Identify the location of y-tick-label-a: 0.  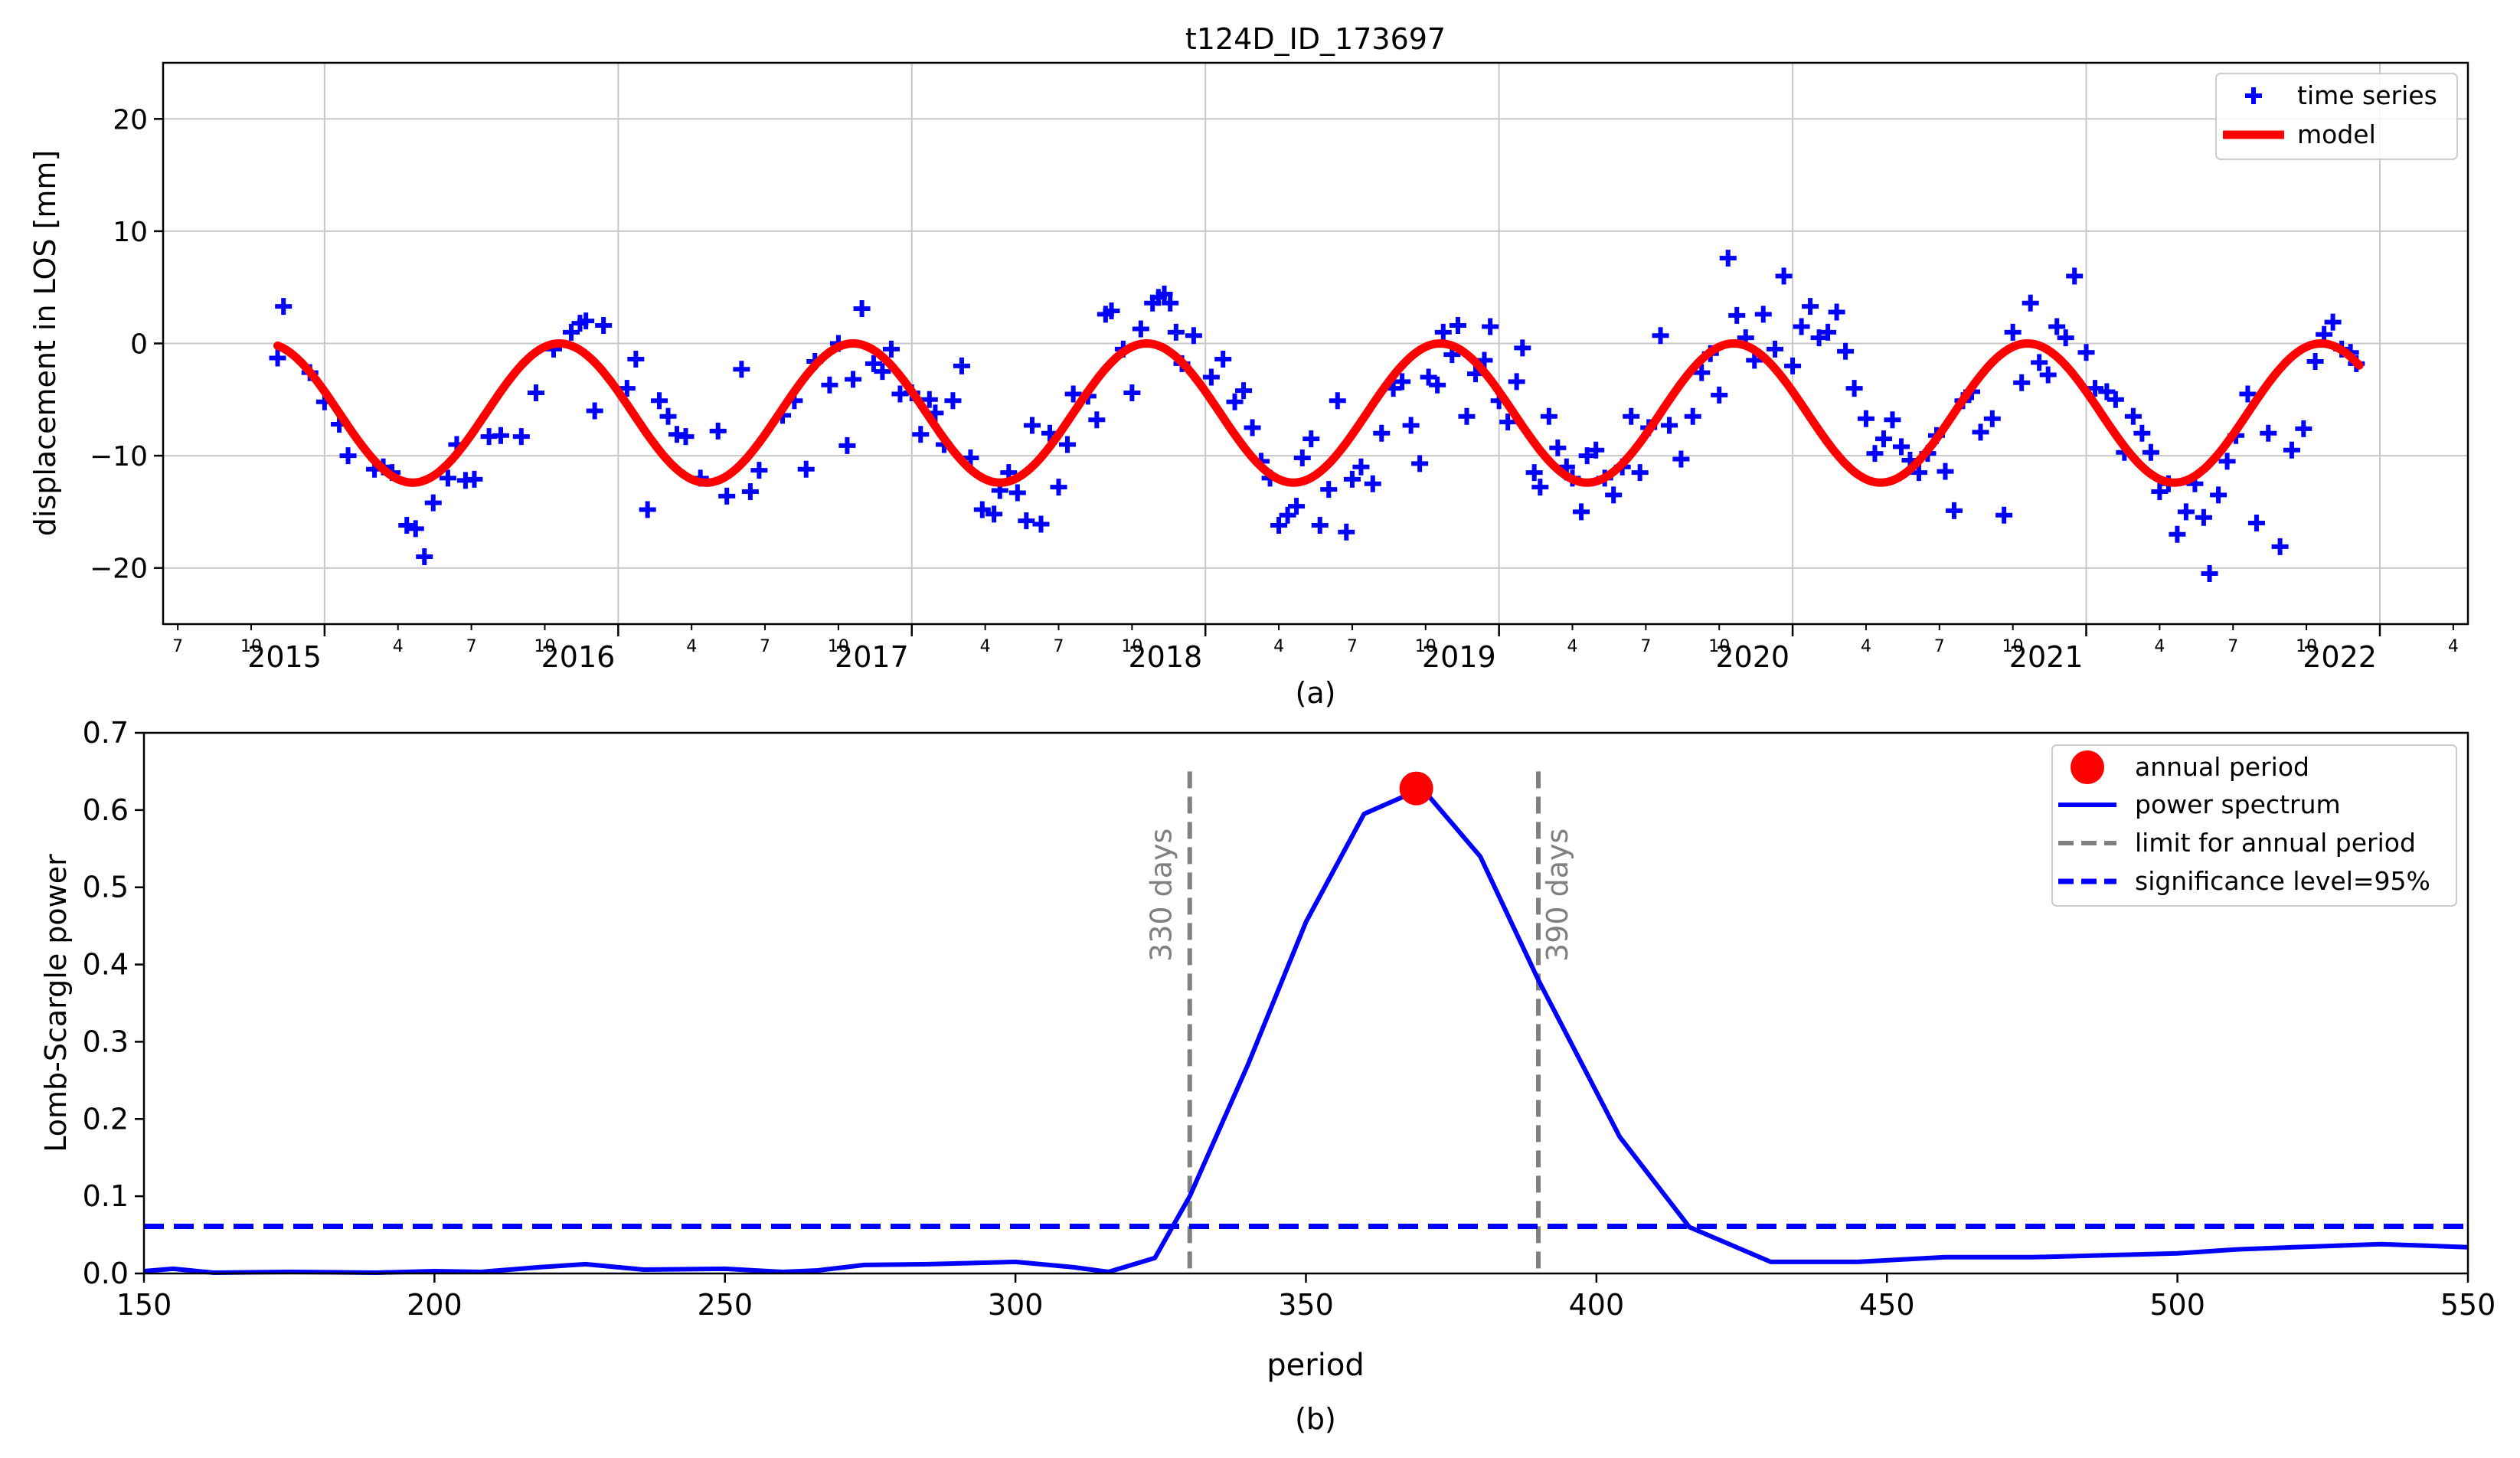
(139, 345).